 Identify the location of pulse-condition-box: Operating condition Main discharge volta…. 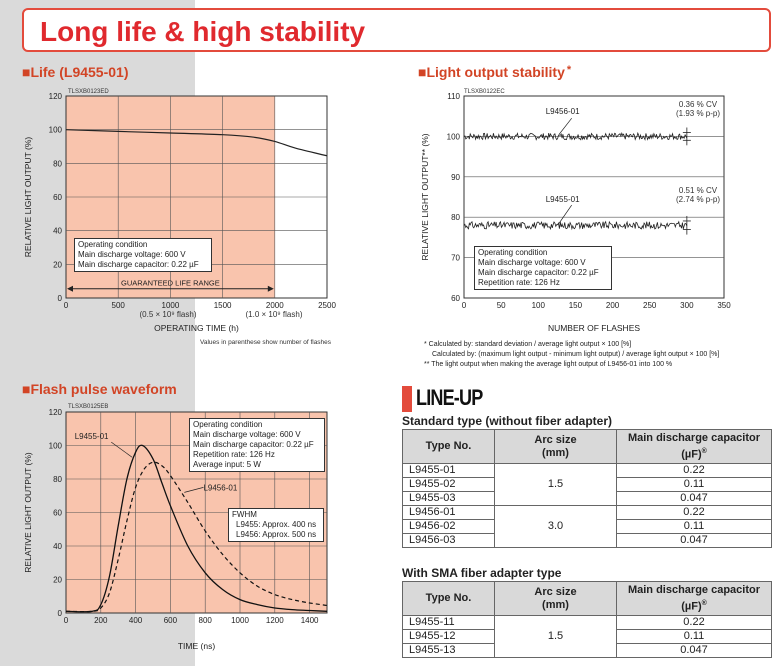
(257, 445).